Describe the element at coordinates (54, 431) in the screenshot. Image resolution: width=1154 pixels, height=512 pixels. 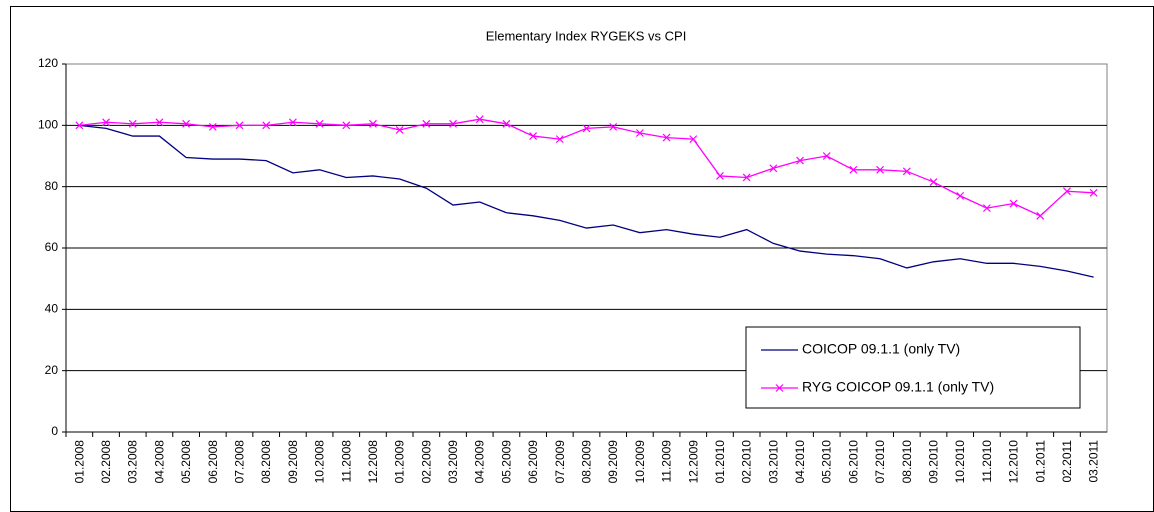
I see `y-tick-label: 0` at that location.